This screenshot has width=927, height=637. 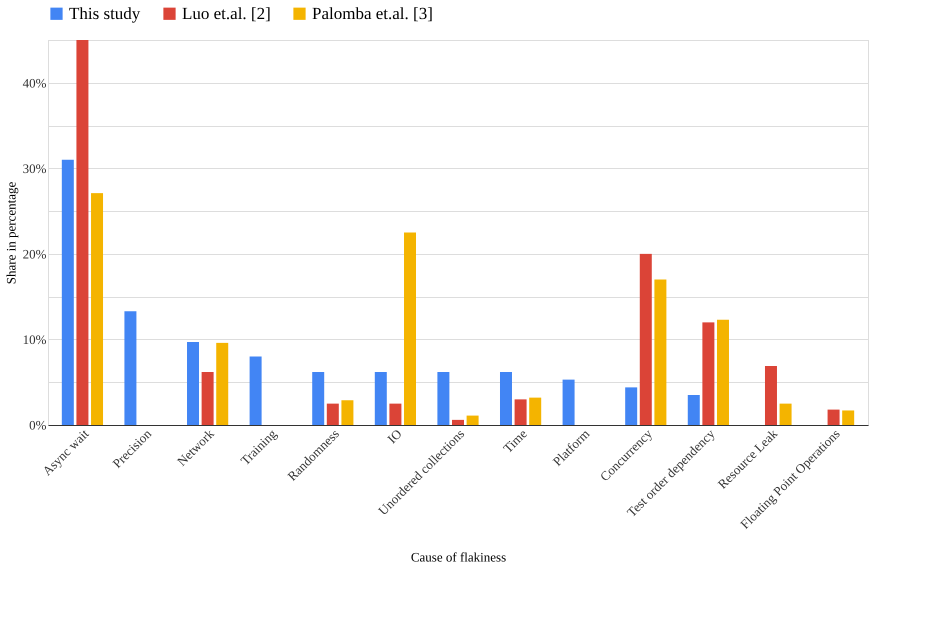 I want to click on y-tick-label: 20%, so click(x=34, y=254).